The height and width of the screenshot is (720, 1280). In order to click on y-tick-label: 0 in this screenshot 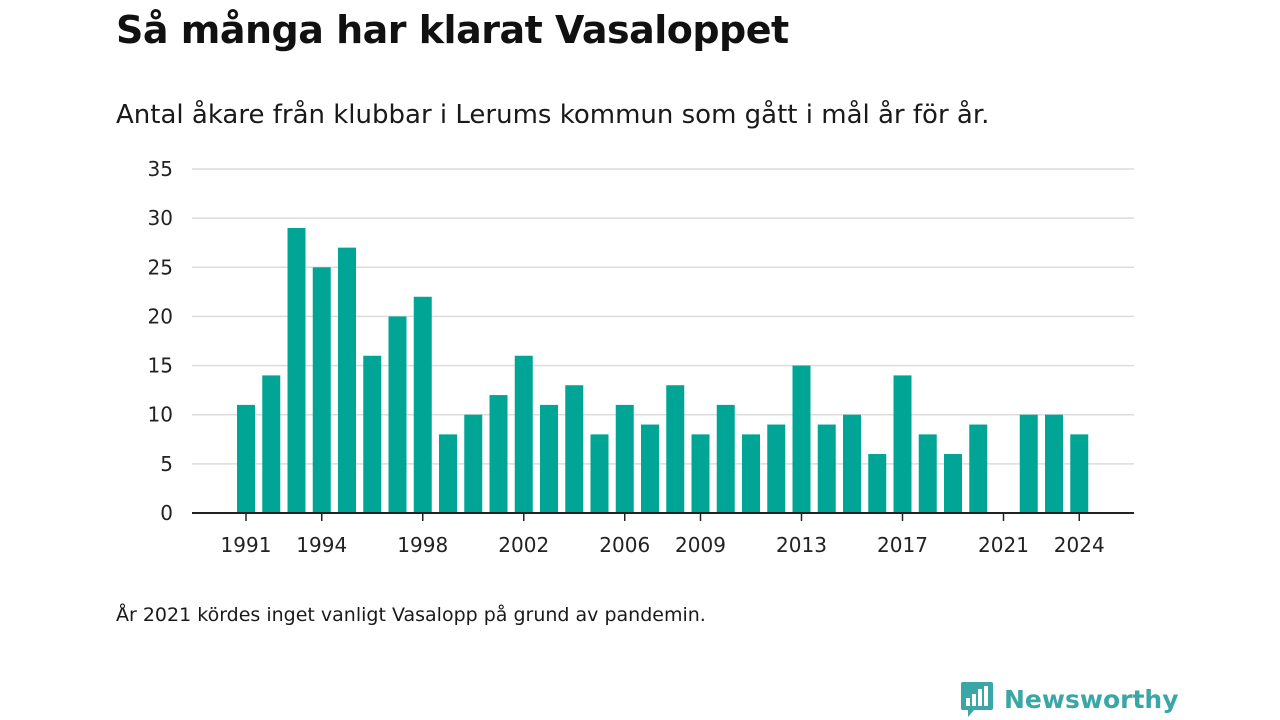, I will do `click(166, 513)`.